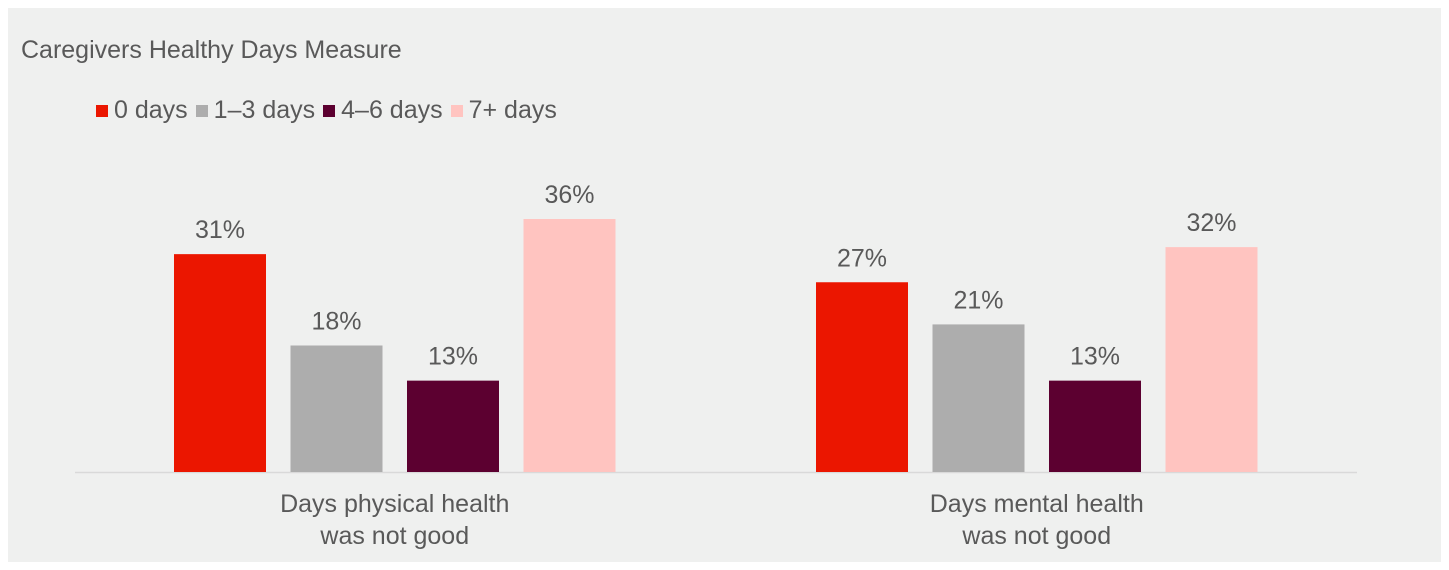 The height and width of the screenshot is (570, 1449). Describe the element at coordinates (1037, 504) in the screenshot. I see `category-label: Days mental health` at that location.